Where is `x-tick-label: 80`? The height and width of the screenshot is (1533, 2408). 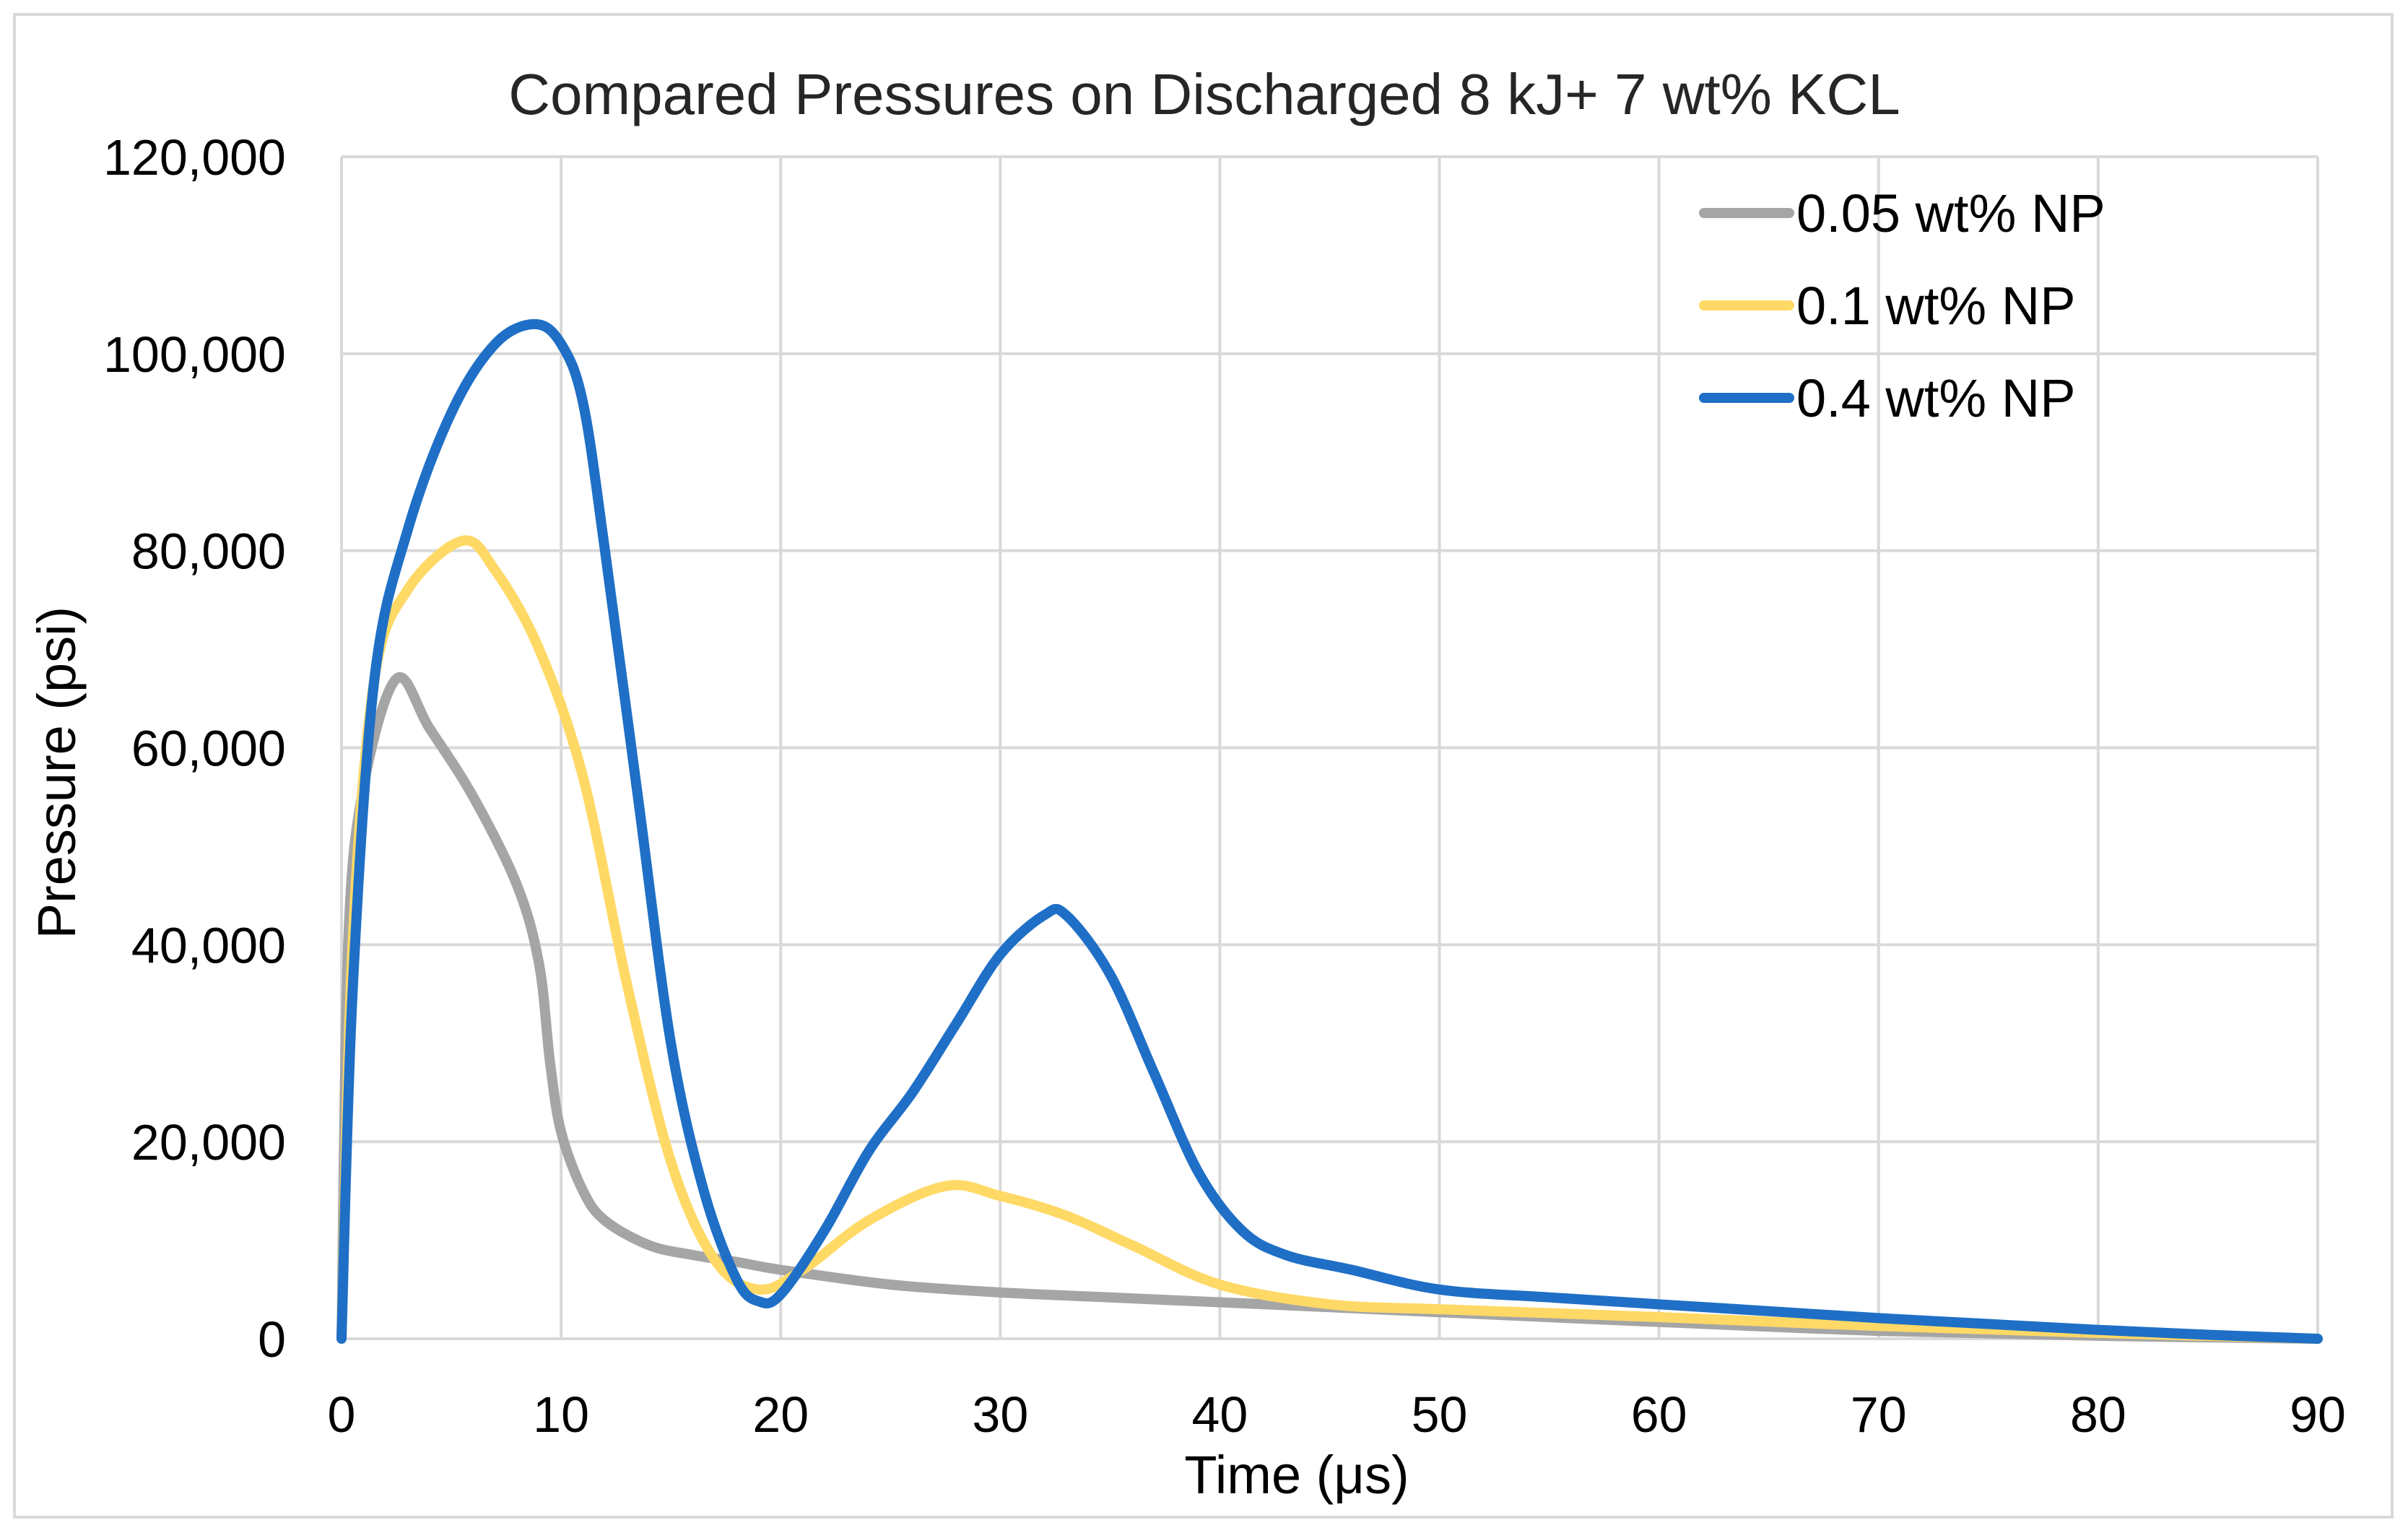 x-tick-label: 80 is located at coordinates (2098, 1415).